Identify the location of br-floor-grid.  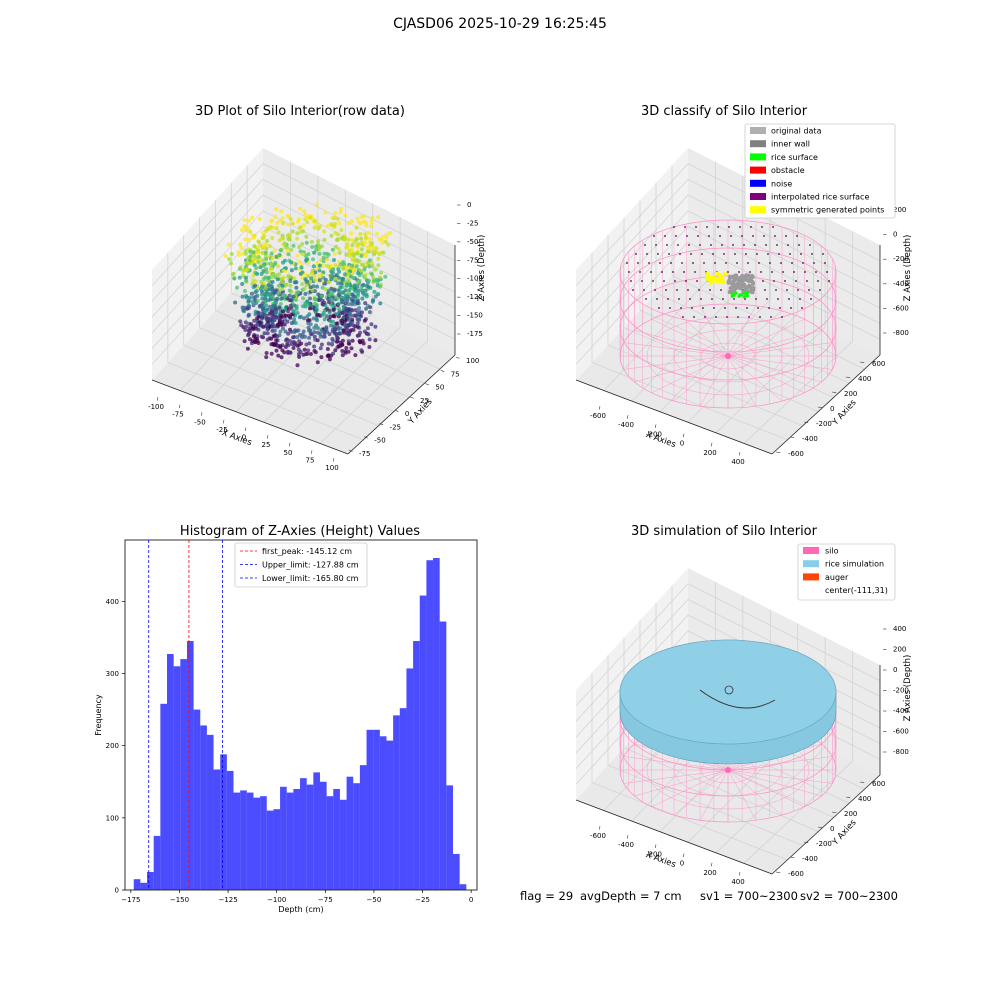
(689, 821).